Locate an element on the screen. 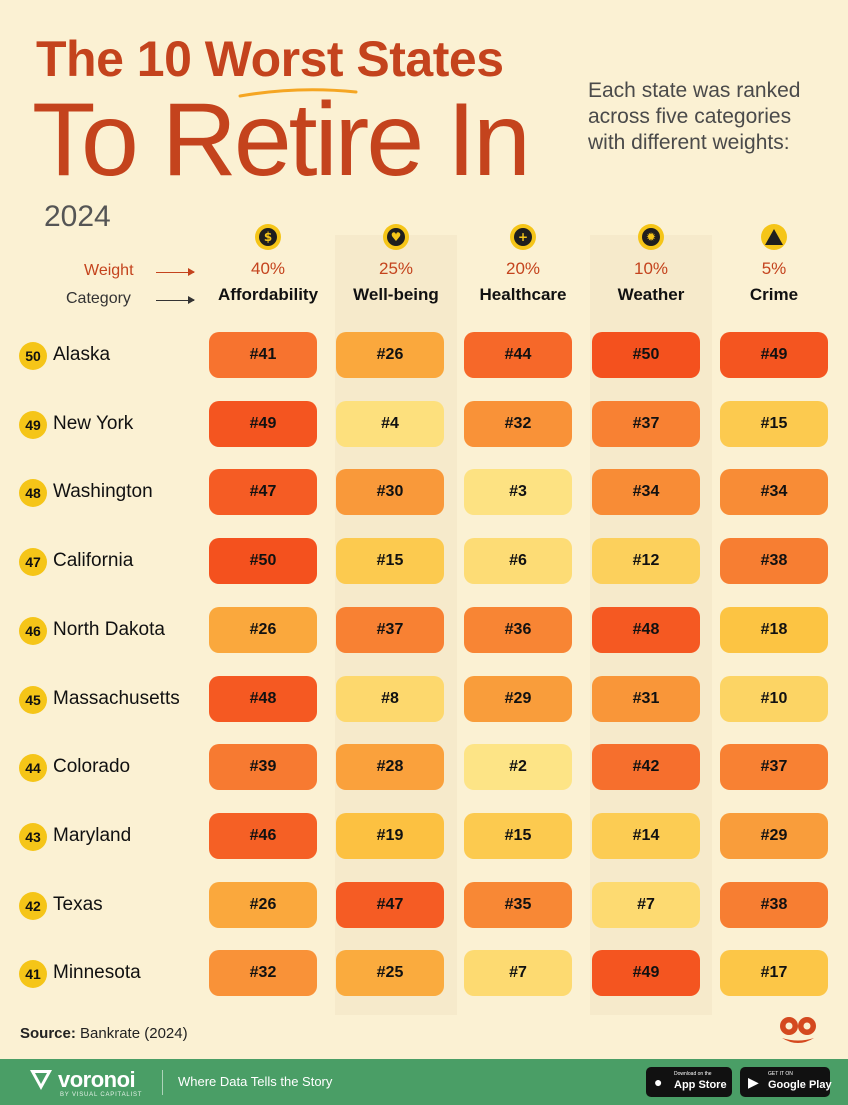  table-row: 50 Alaska #41 #26 #44 #50 #49 is located at coordinates (424, 356).